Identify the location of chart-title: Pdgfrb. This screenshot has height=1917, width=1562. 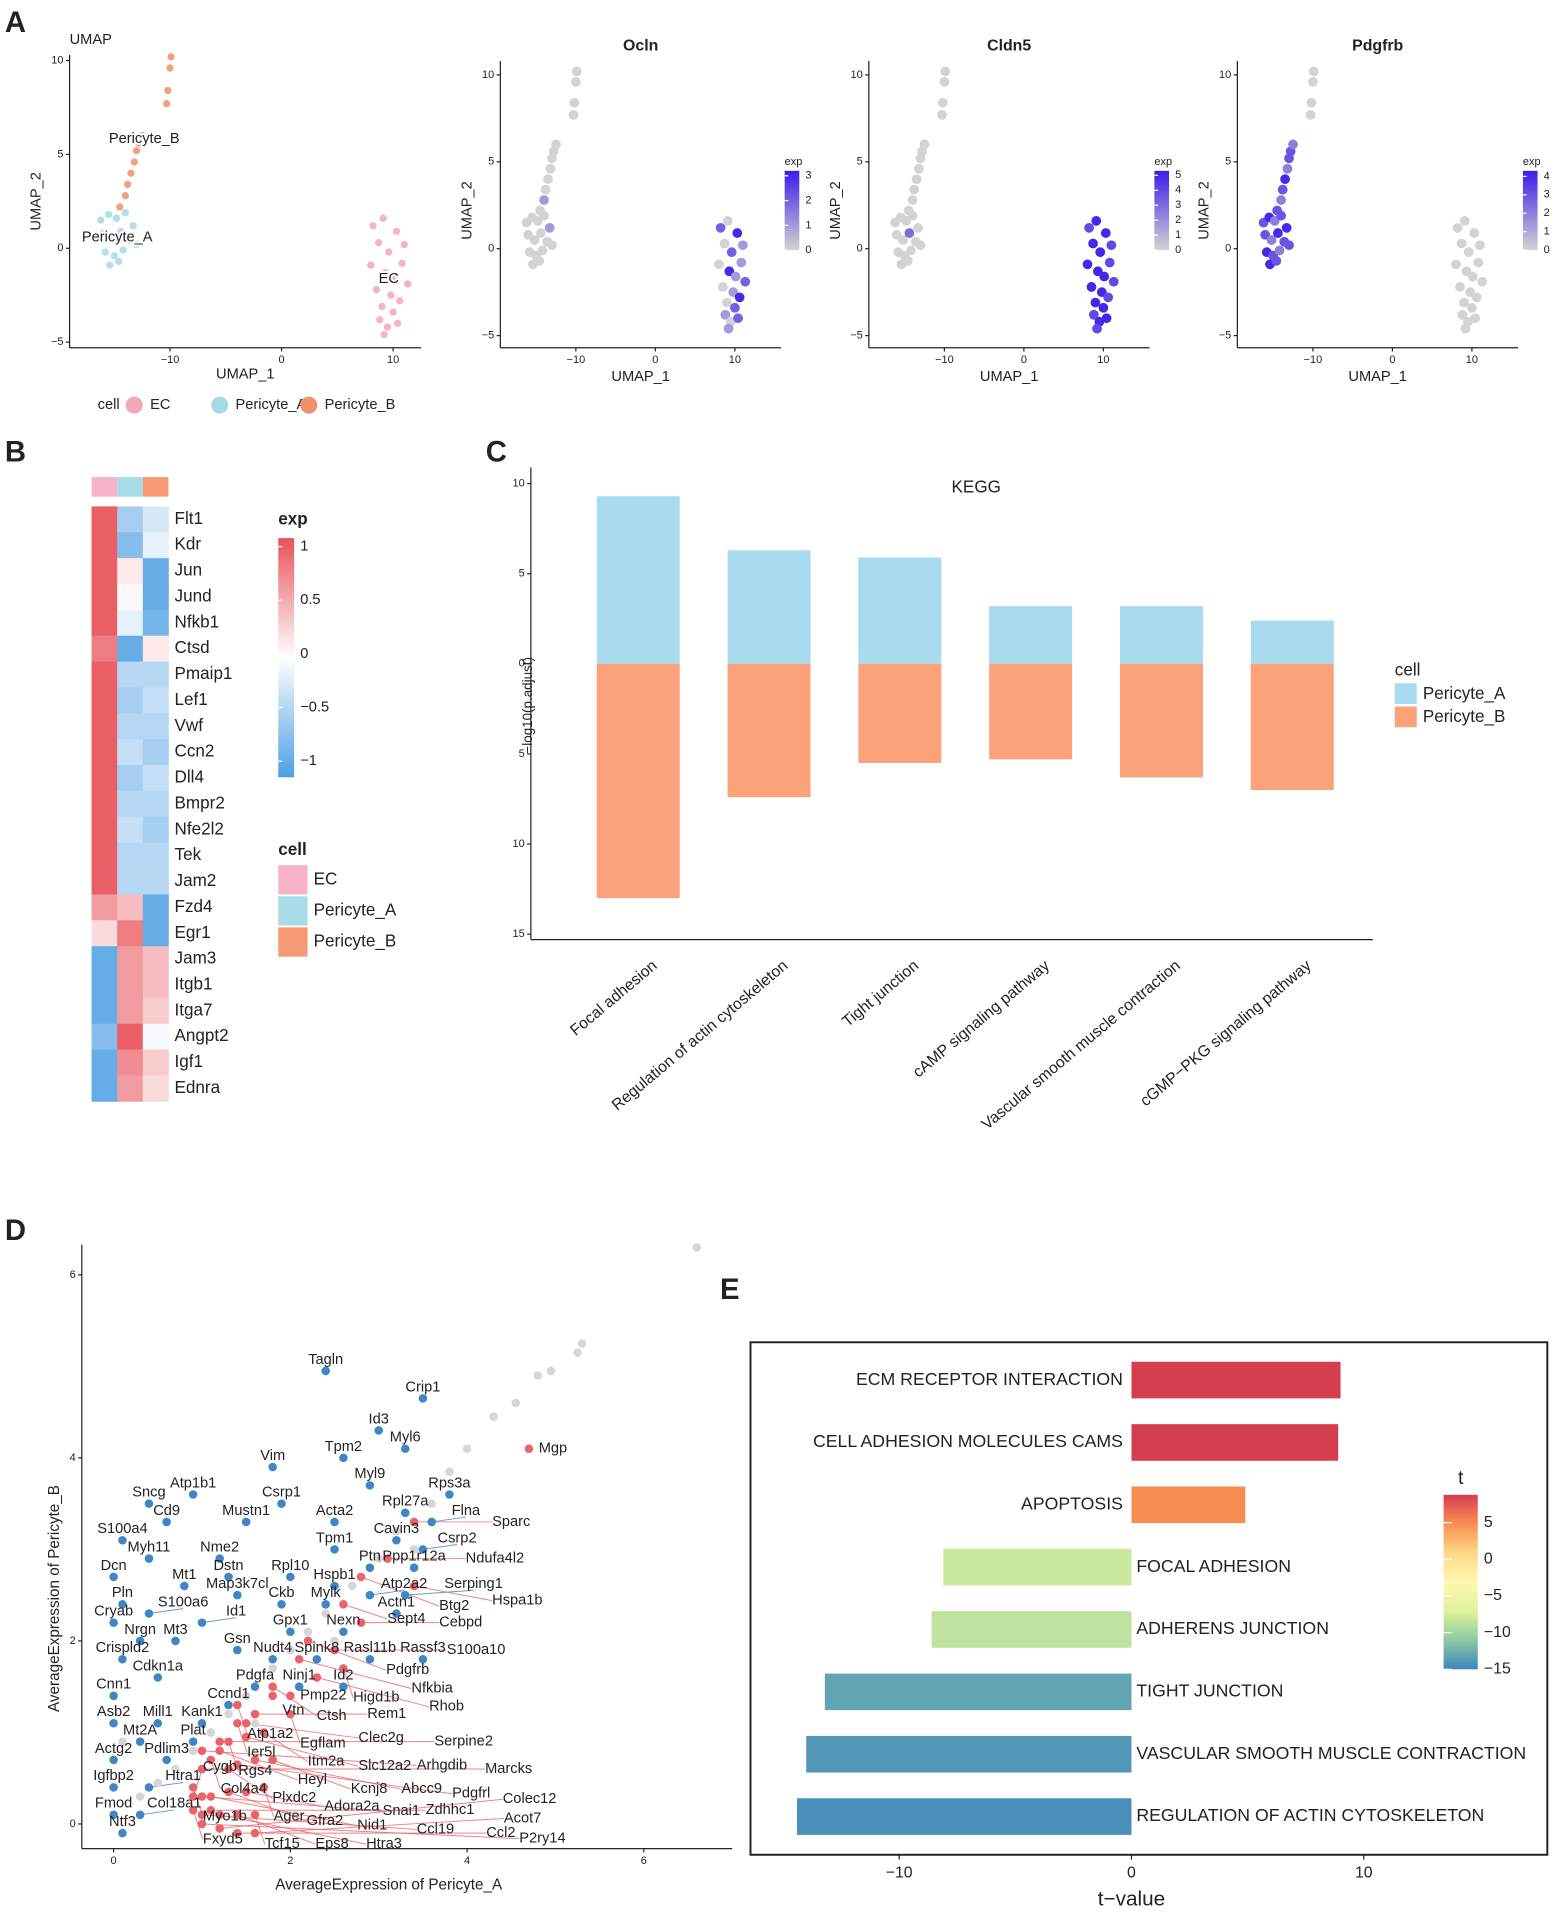
(1377, 46).